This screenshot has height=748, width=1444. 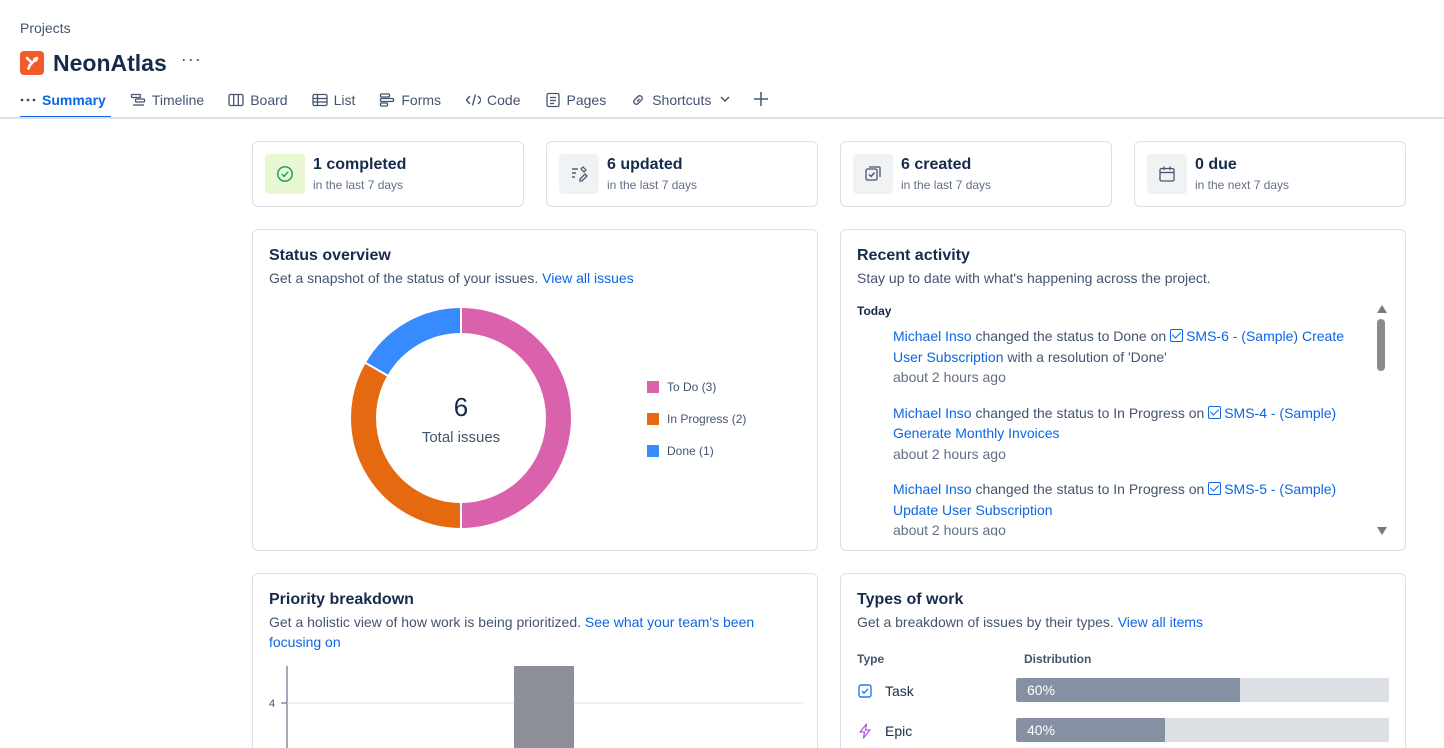 I want to click on activity-group-heading: Today, so click(x=874, y=311).